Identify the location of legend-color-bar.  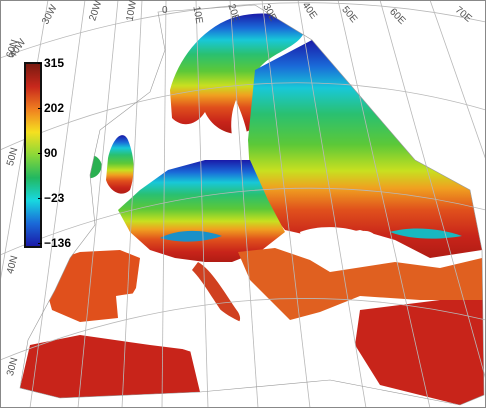
(33, 155).